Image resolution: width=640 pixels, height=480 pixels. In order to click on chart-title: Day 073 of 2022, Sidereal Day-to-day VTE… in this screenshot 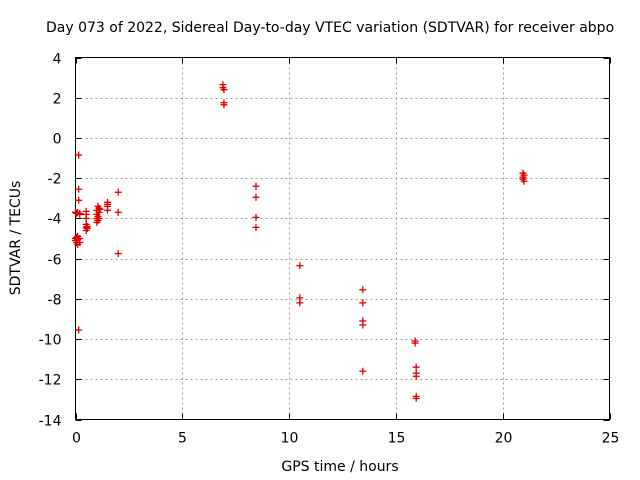, I will do `click(330, 28)`.